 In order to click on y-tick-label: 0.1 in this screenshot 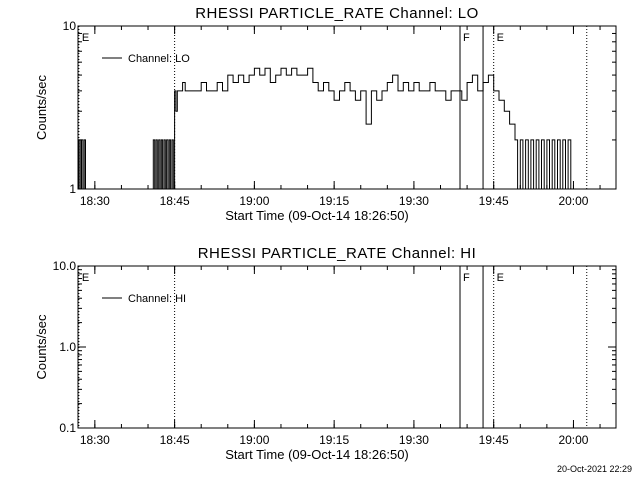, I will do `click(67, 428)`.